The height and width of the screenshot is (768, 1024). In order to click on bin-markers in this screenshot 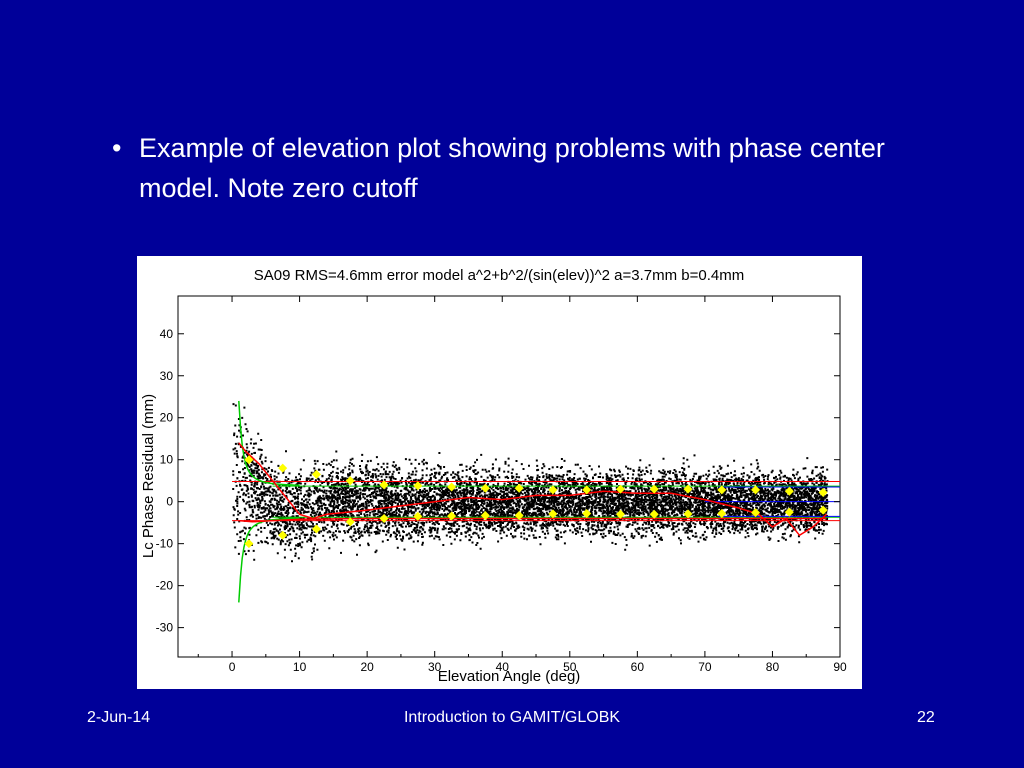, I will do `click(536, 502)`.